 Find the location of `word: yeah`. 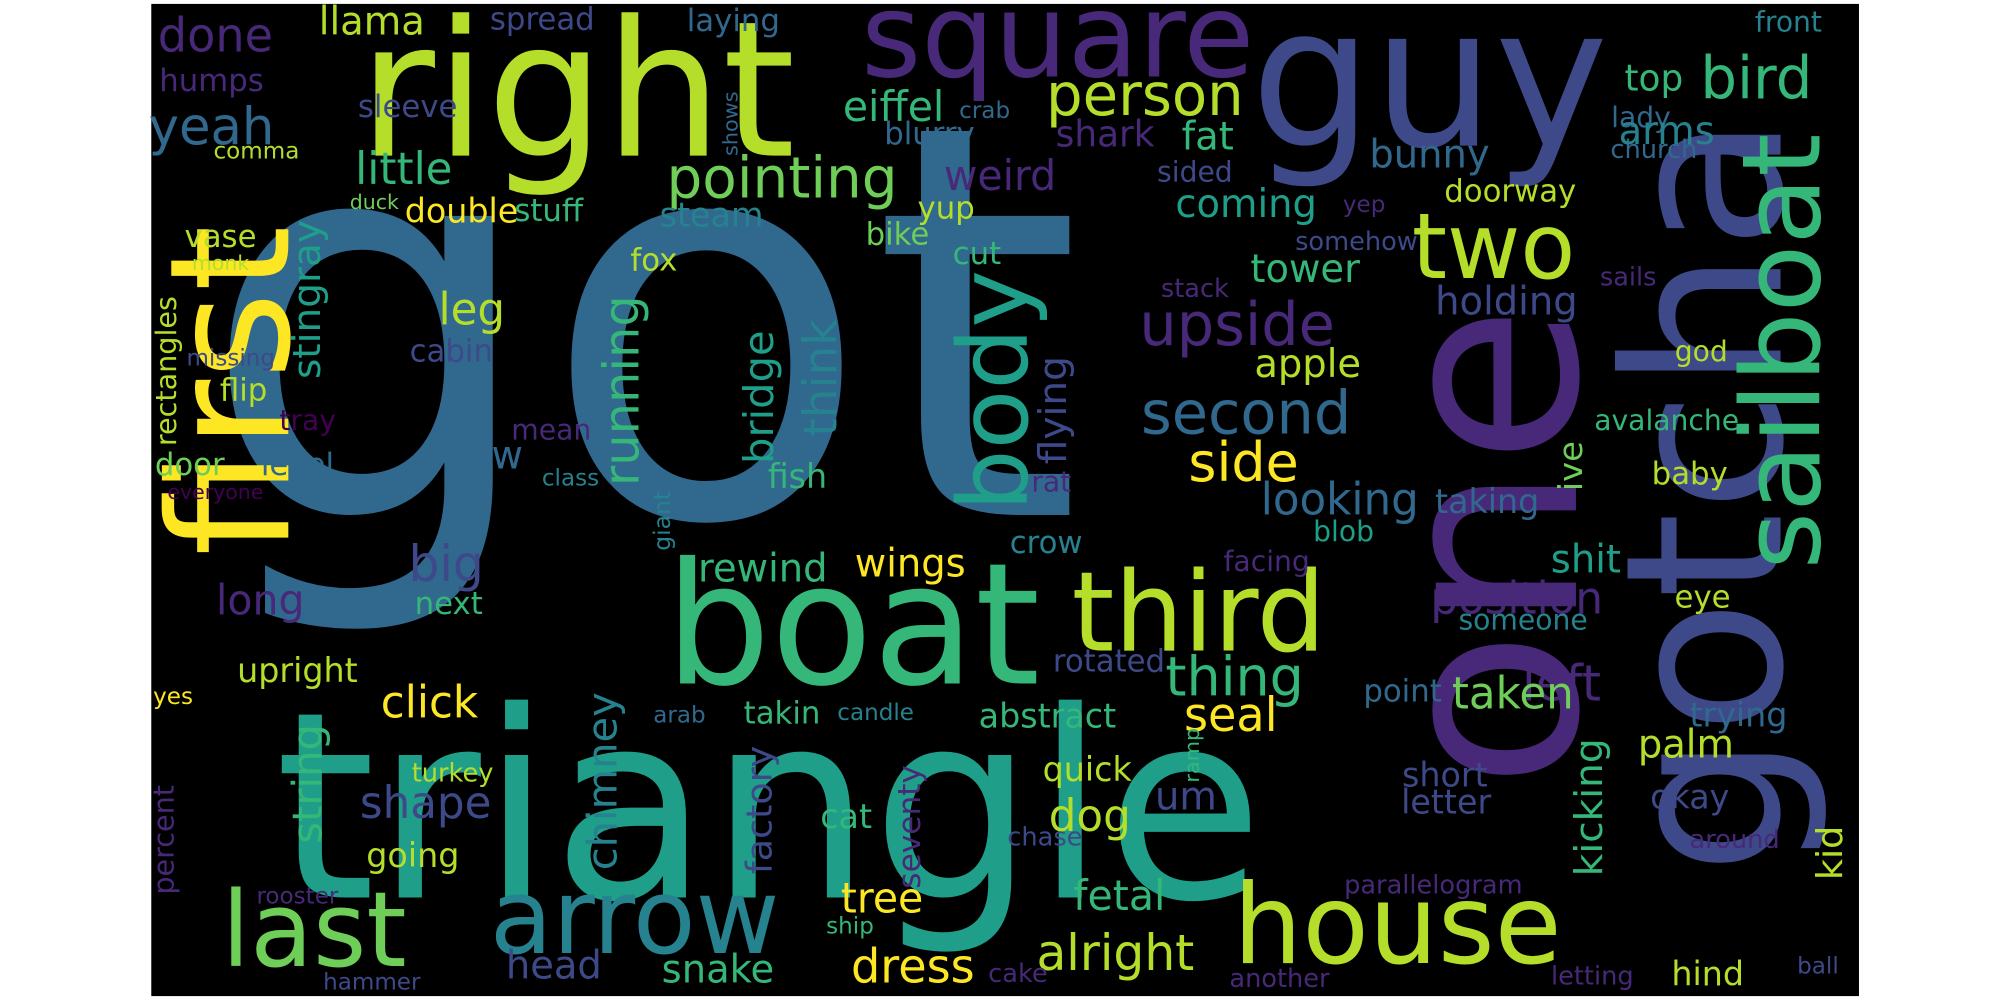

word: yeah is located at coordinates (212, 127).